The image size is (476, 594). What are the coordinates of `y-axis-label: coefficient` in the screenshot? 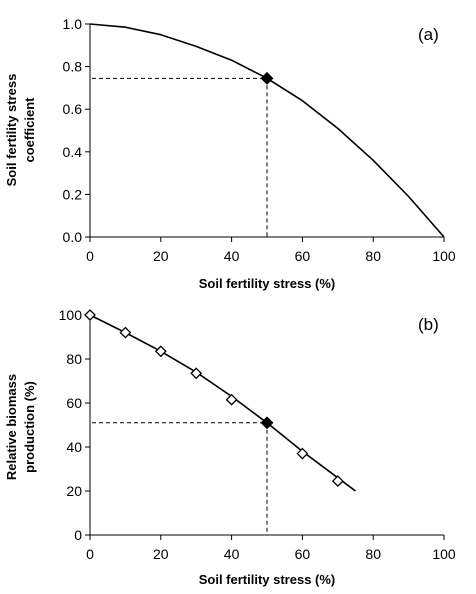 It's located at (29, 130).